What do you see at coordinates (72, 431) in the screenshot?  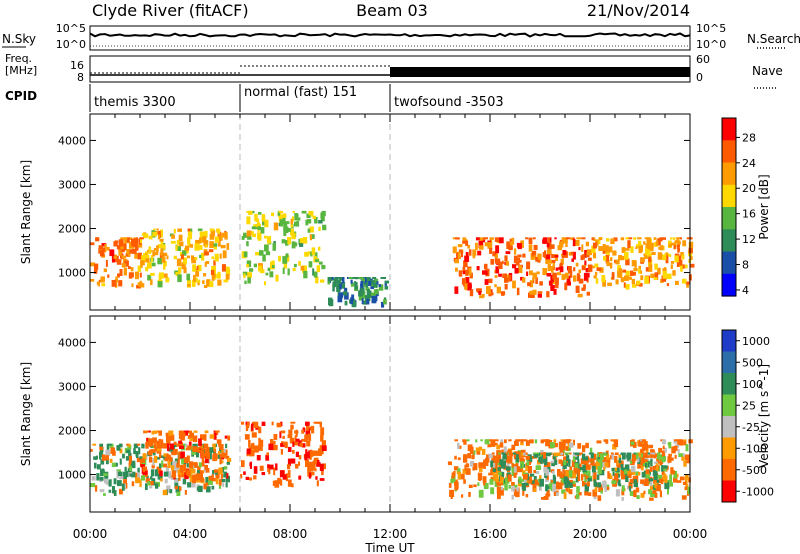 I see `velocity-ytick-label: 2000` at bounding box center [72, 431].